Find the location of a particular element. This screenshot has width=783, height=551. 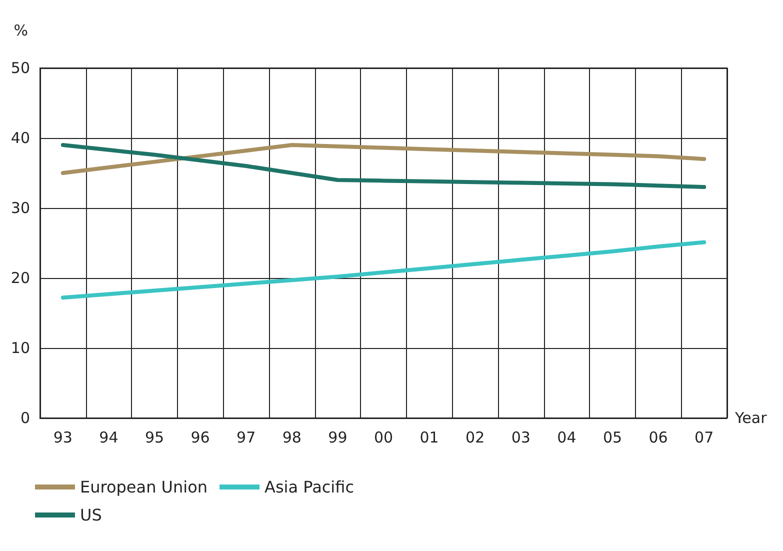

legend-label: Asia Pacific is located at coordinates (309, 487).